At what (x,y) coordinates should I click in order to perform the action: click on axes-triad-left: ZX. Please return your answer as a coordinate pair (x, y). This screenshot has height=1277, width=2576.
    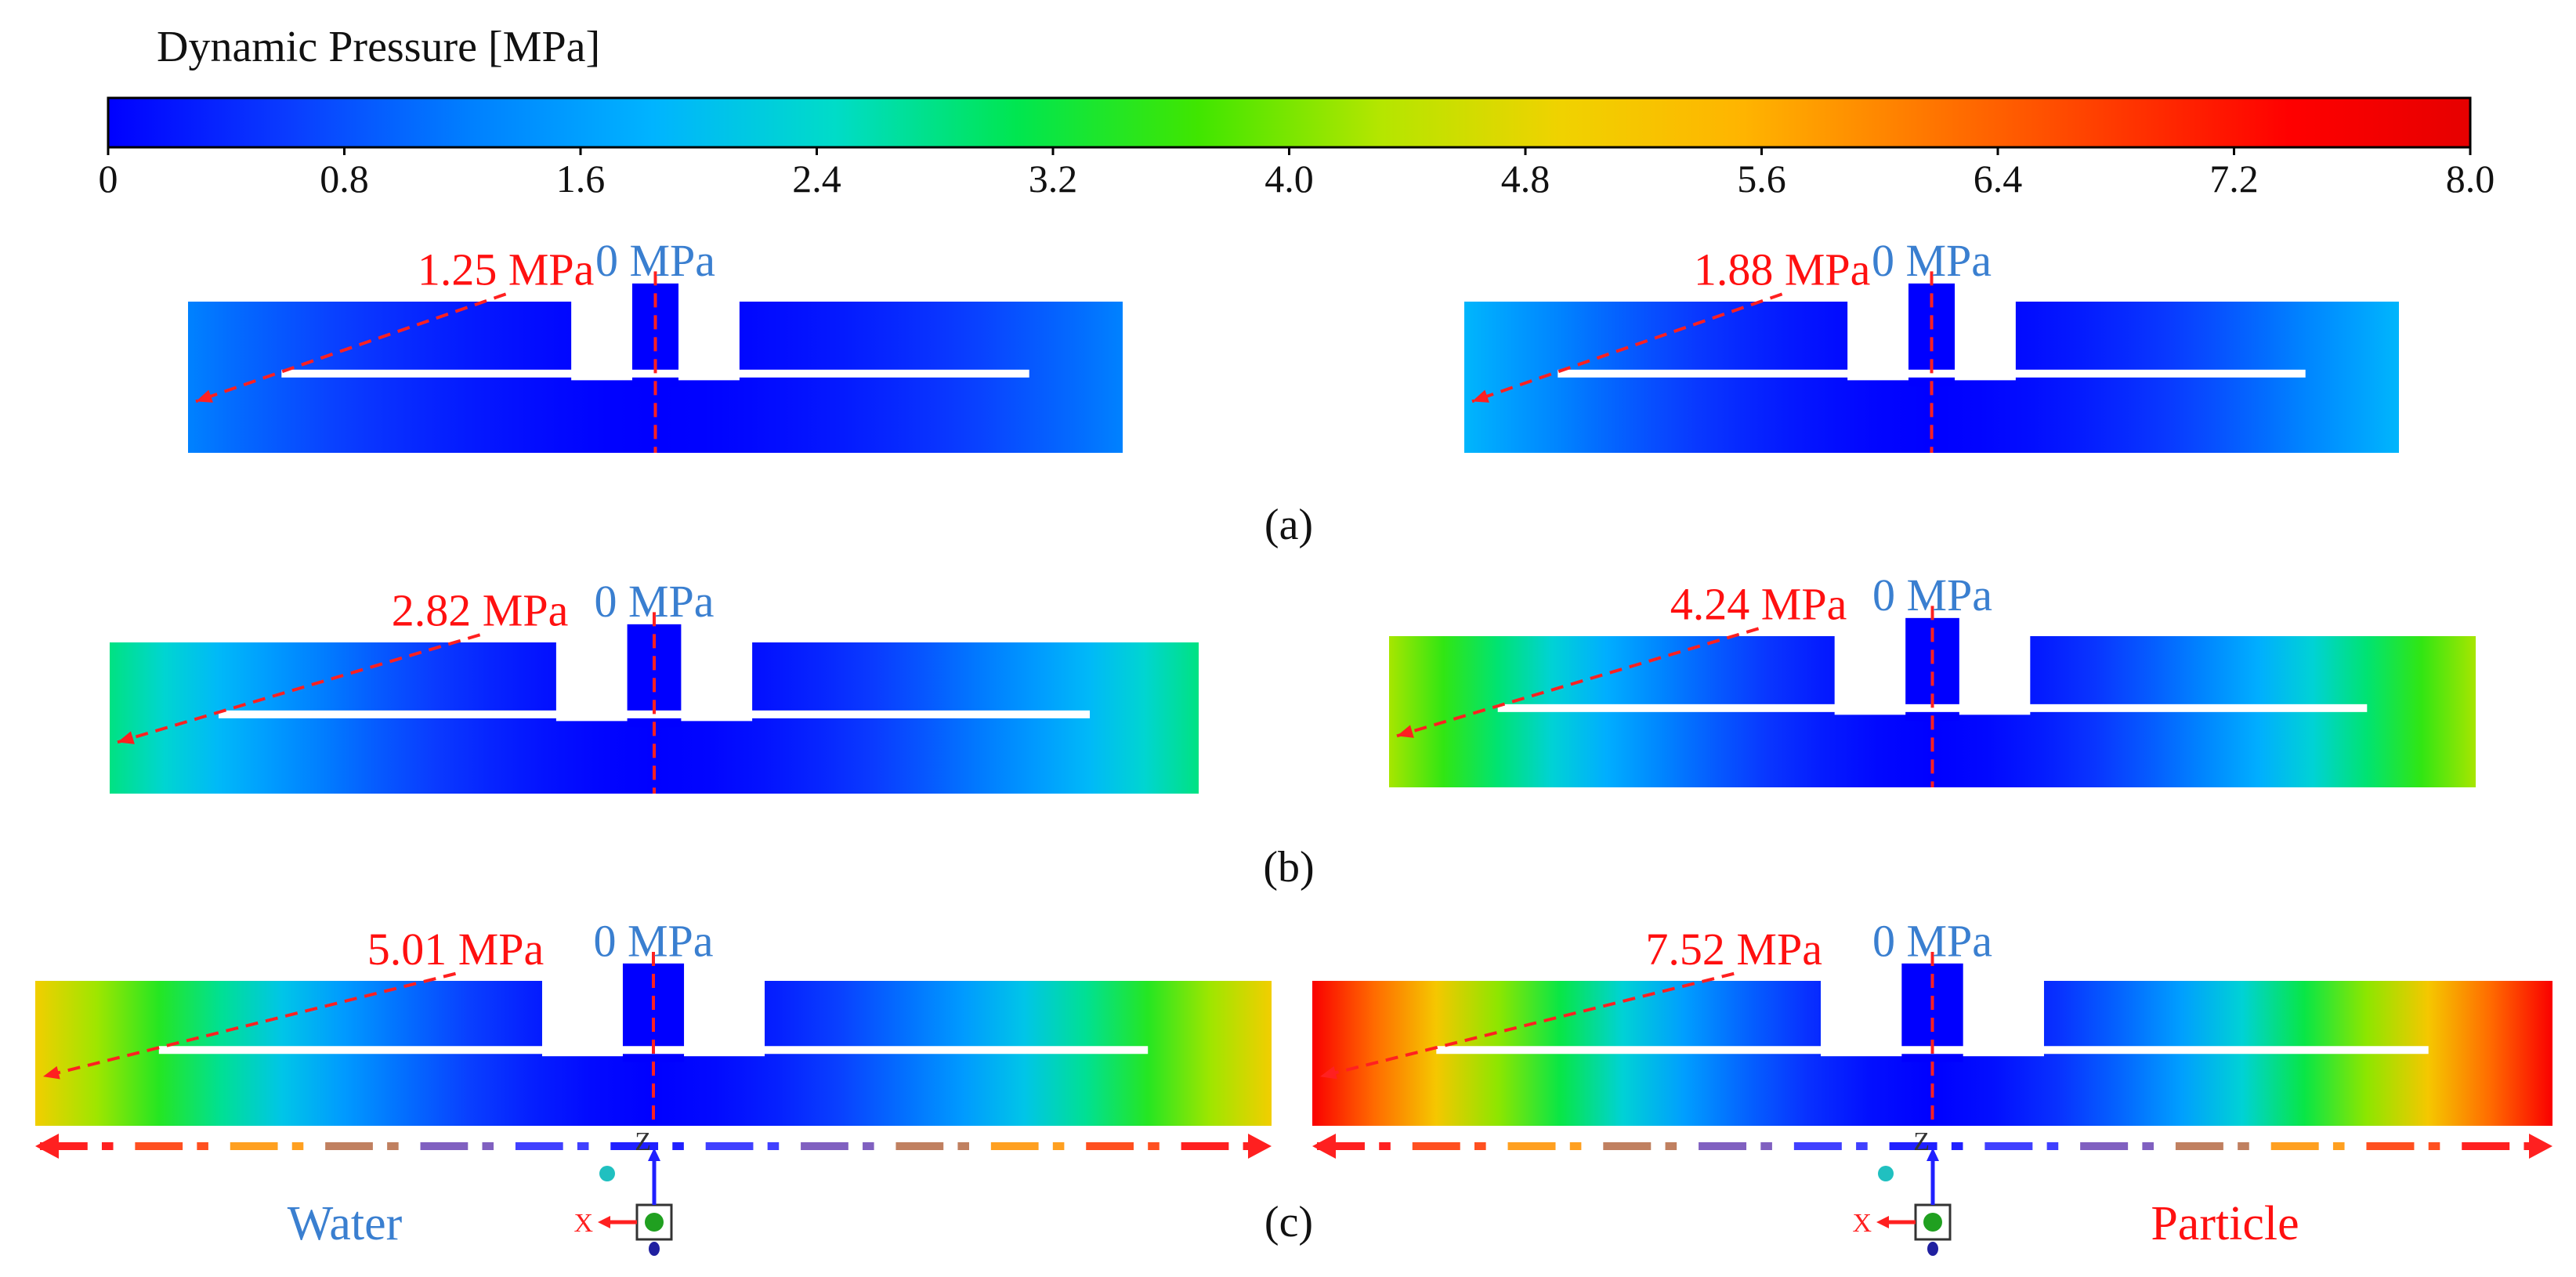
    Looking at the image, I should click on (623, 1191).